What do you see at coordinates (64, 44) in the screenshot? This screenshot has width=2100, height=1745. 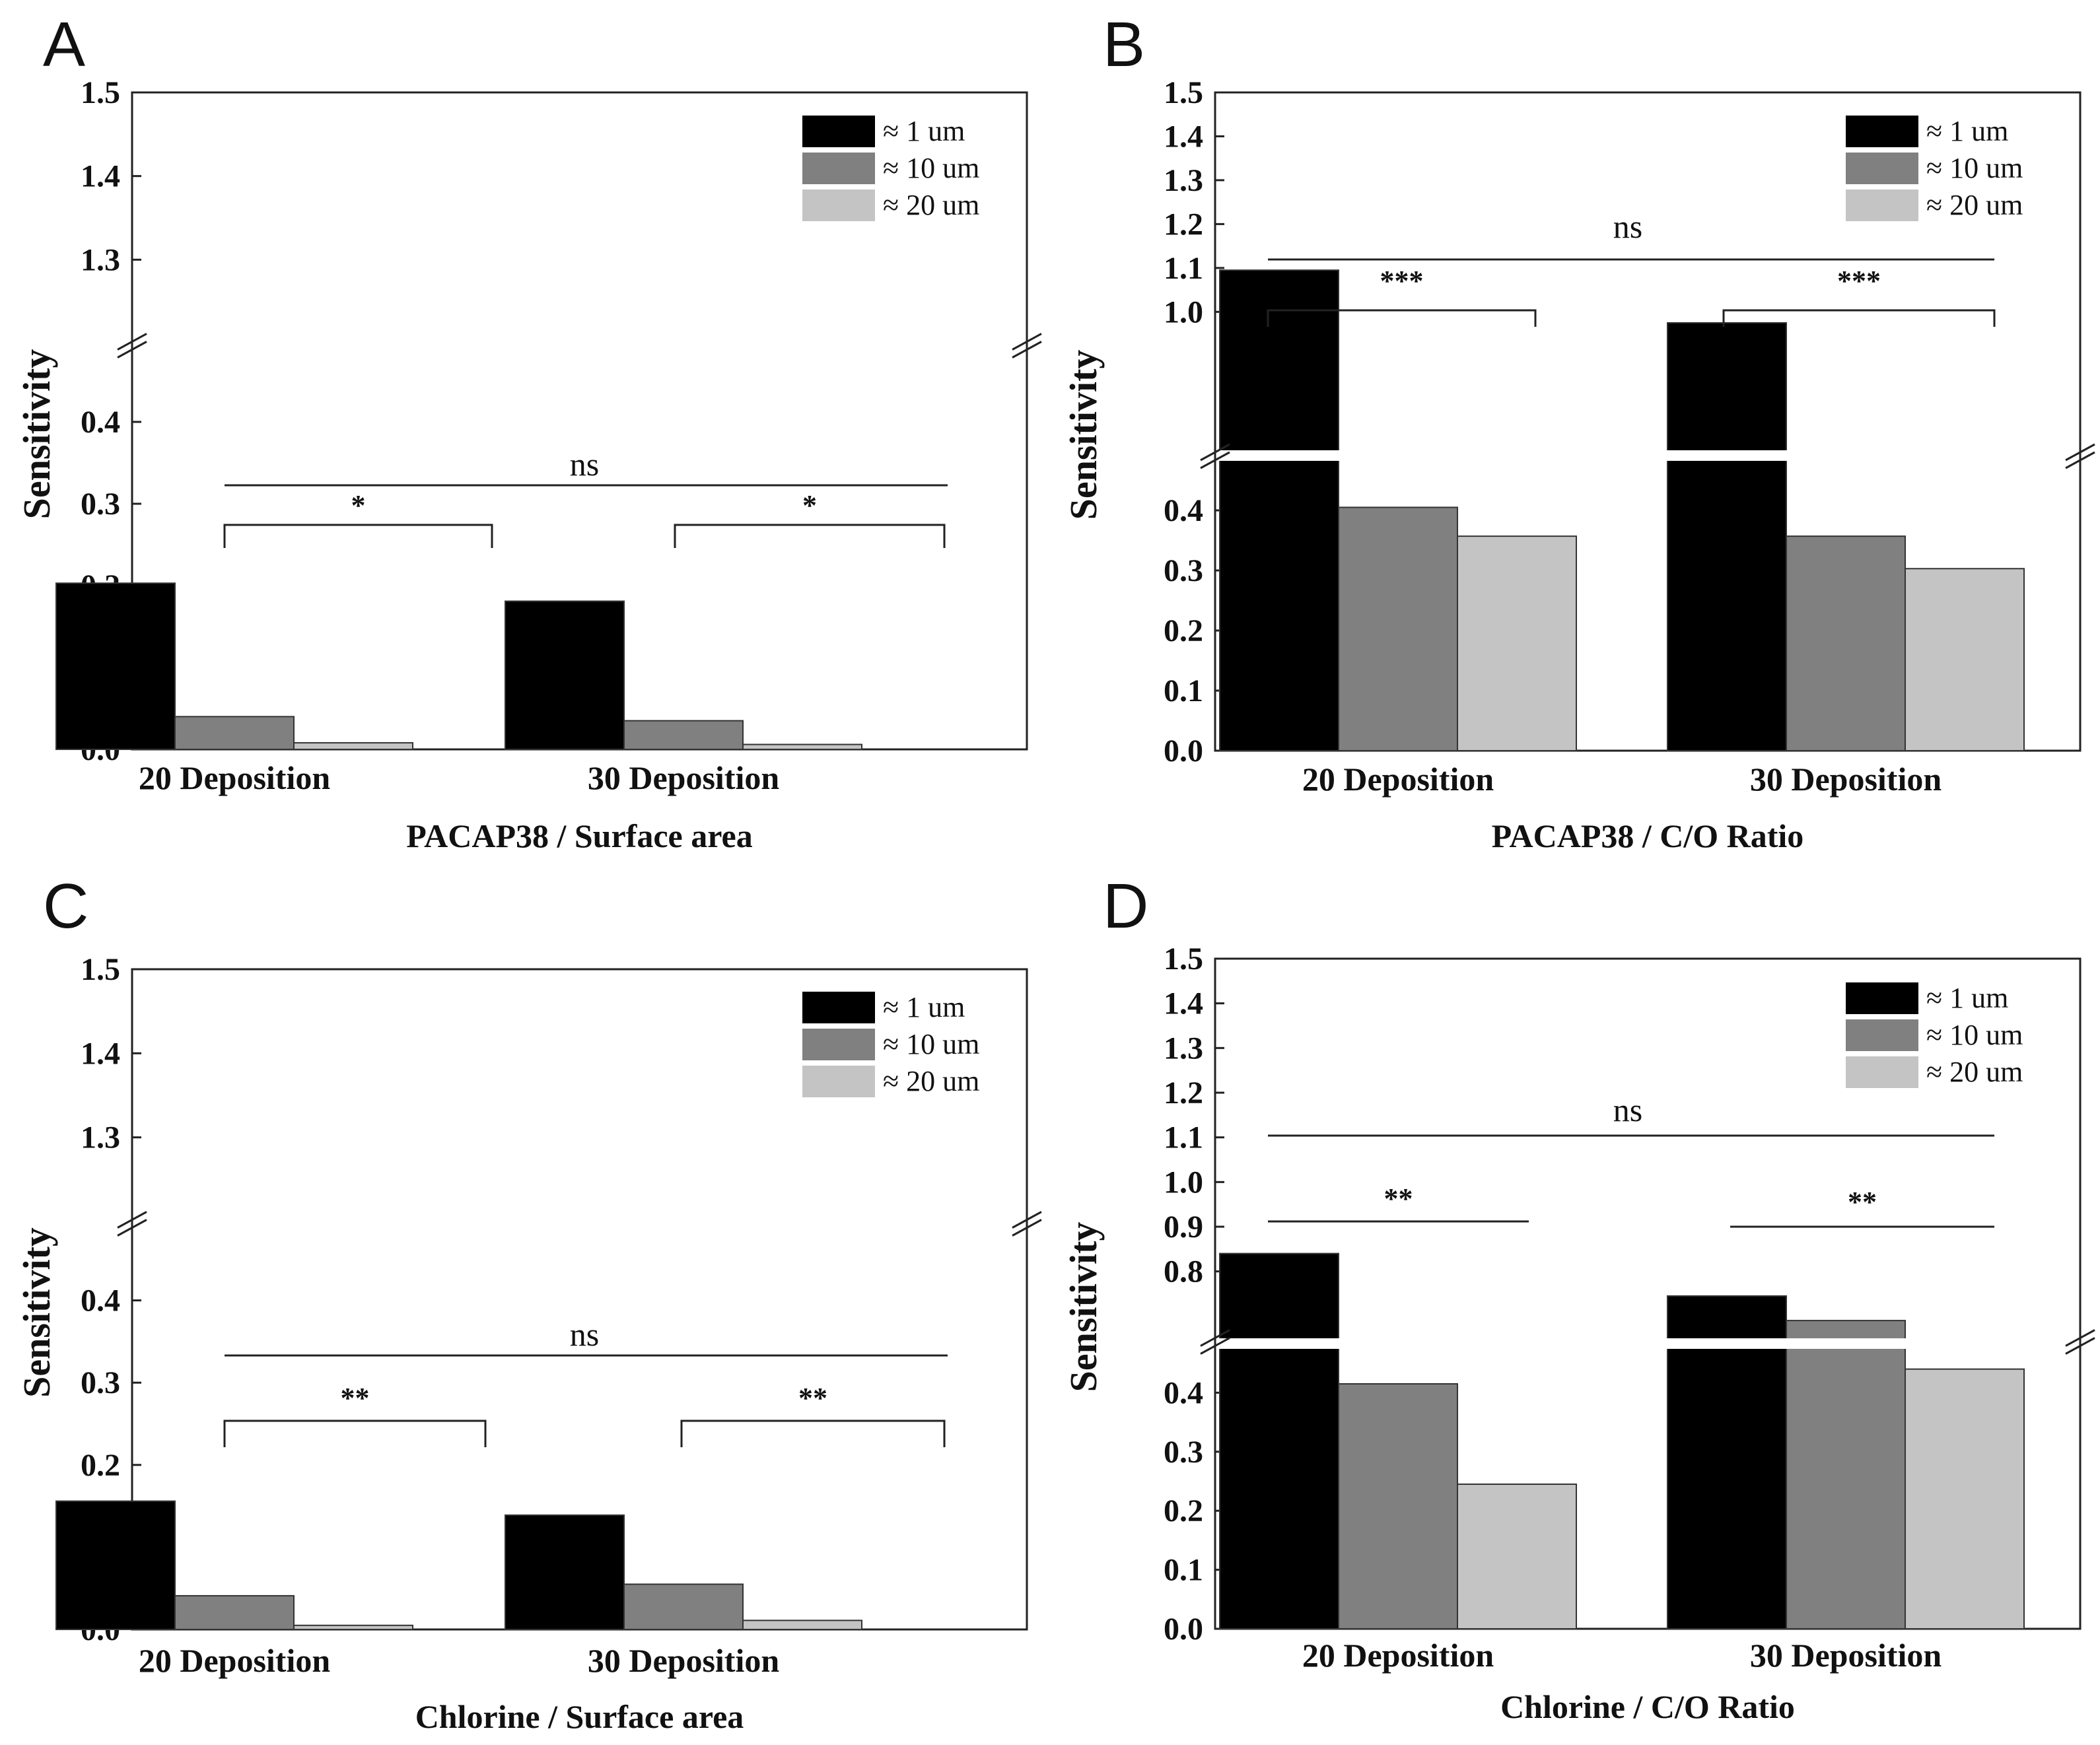 I see `panel-letter: A` at bounding box center [64, 44].